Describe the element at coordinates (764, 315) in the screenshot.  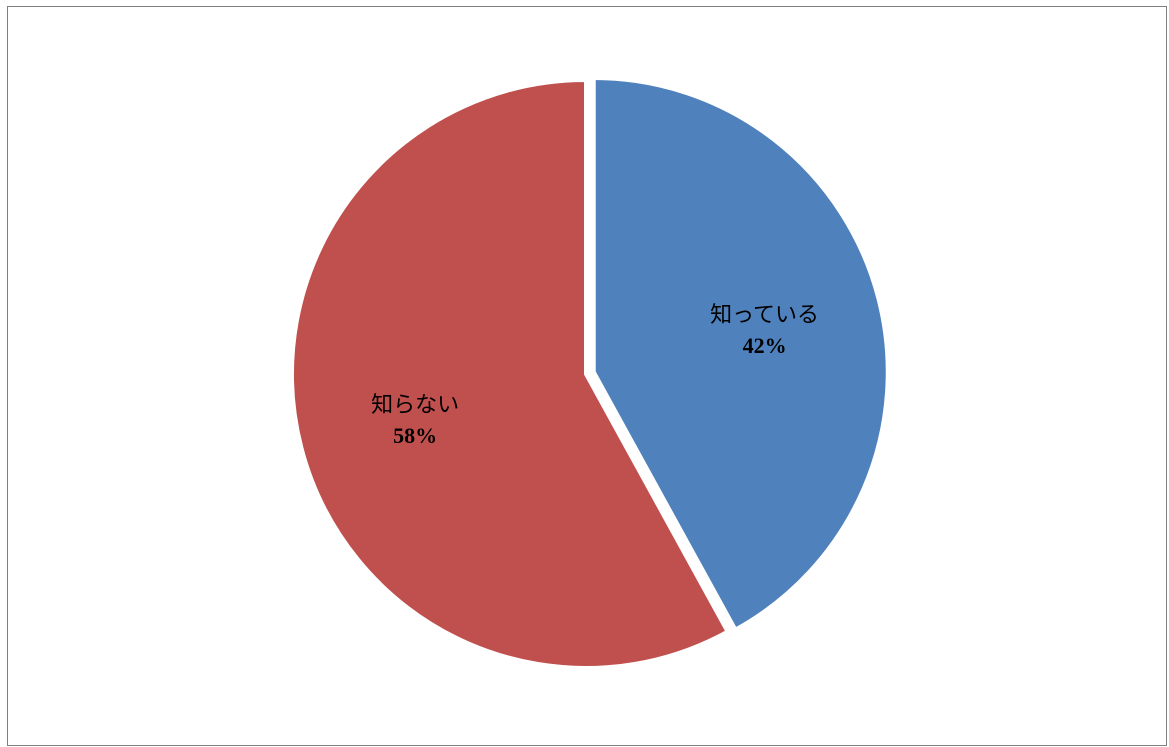
I see `slice-label-1: 知っている` at that location.